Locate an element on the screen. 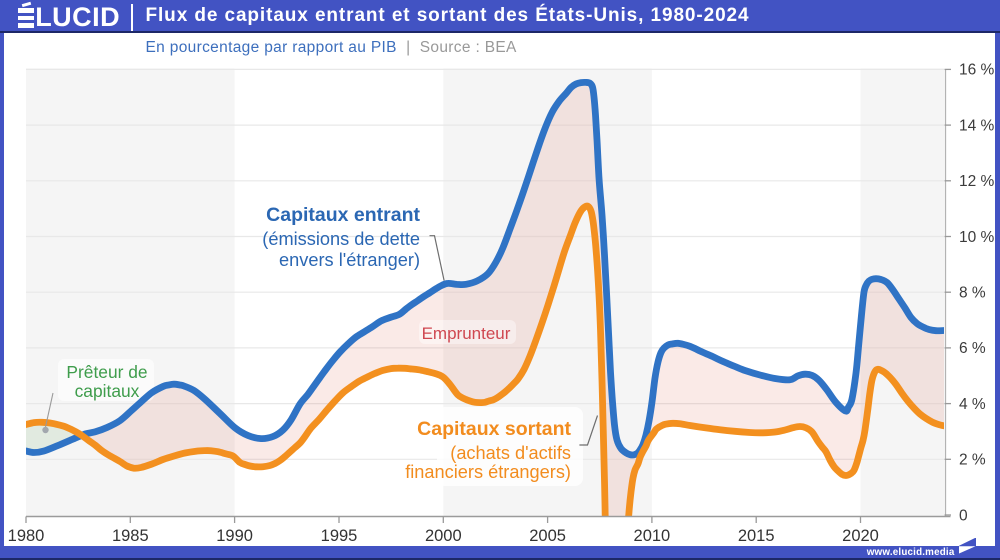  svg-text: 1985 is located at coordinates (130, 536).